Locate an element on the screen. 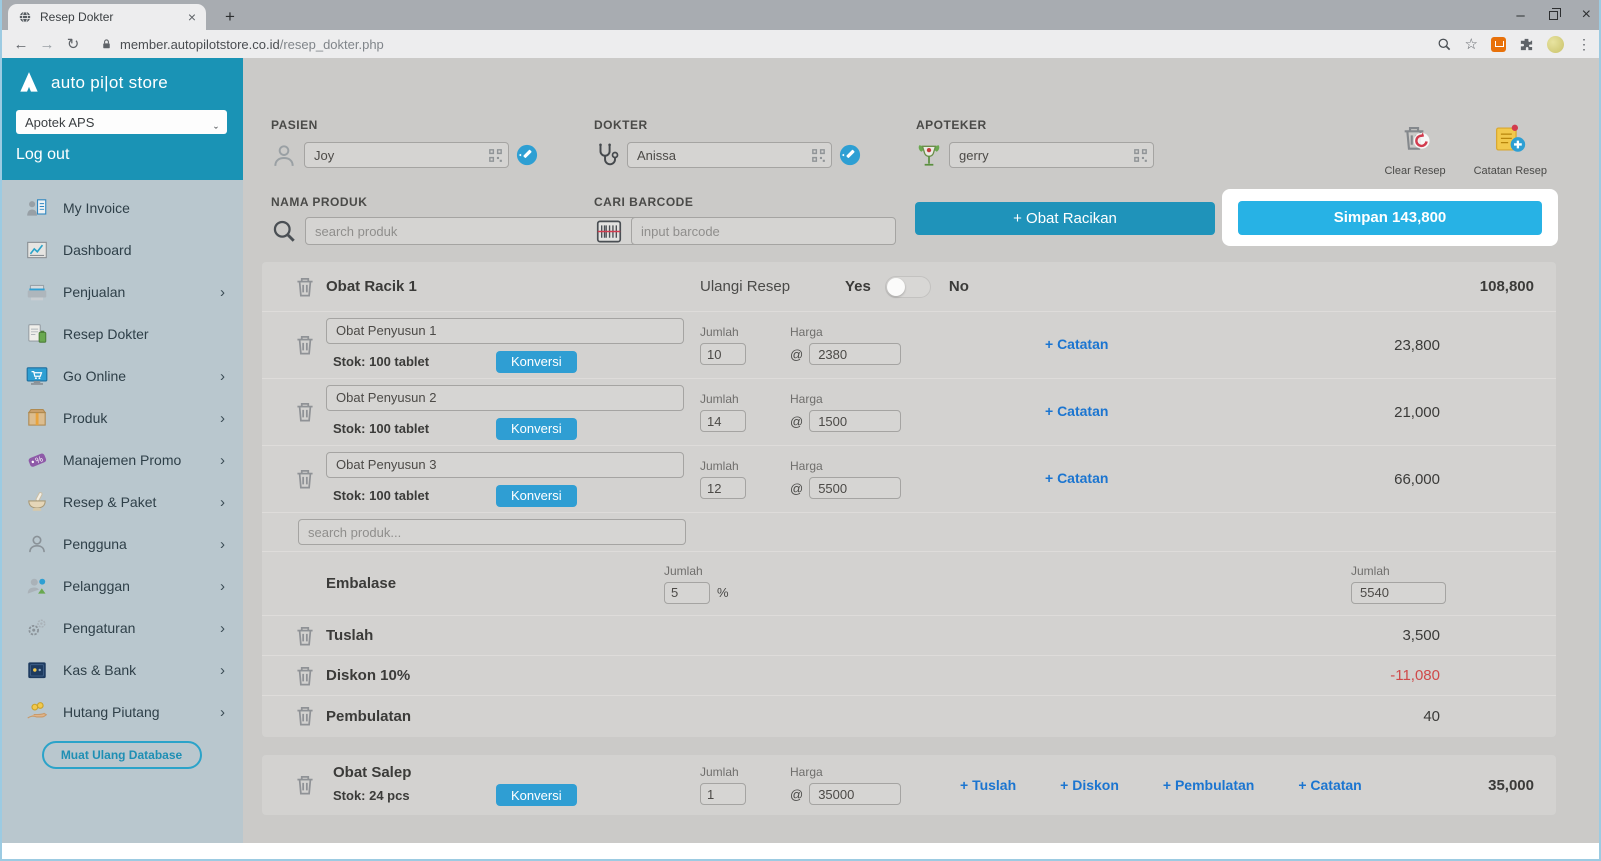  zoom-icon is located at coordinates (1444, 44).